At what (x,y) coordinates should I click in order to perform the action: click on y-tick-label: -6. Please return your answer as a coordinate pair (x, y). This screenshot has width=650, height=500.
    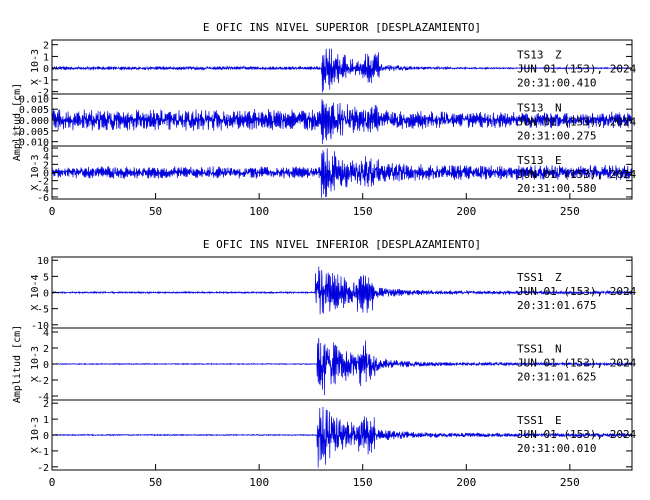
    Looking at the image, I should click on (43, 198).